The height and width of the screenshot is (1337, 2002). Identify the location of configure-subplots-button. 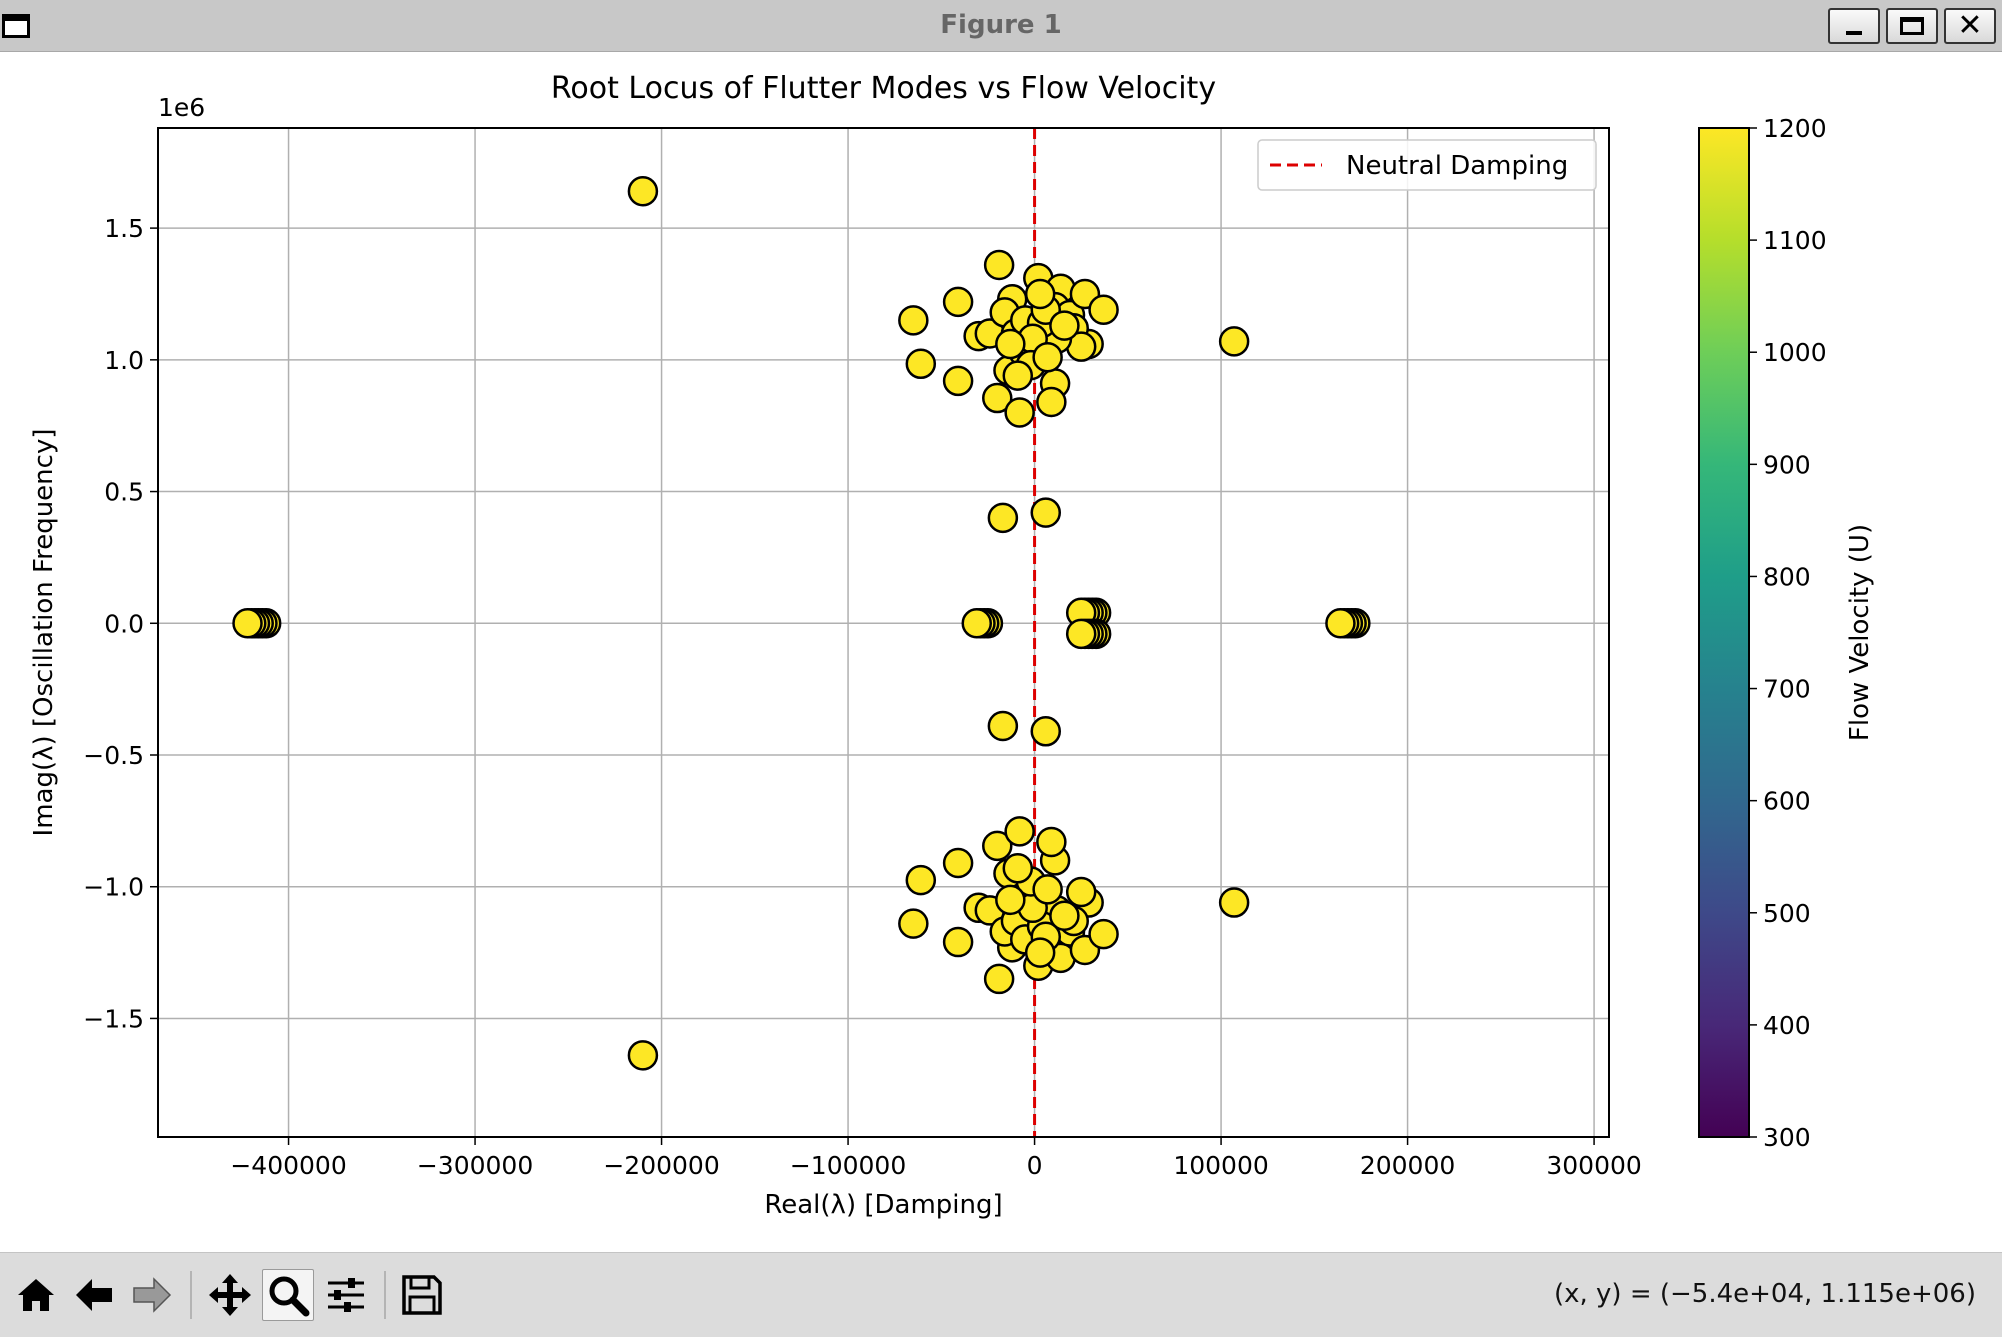
(346, 1295).